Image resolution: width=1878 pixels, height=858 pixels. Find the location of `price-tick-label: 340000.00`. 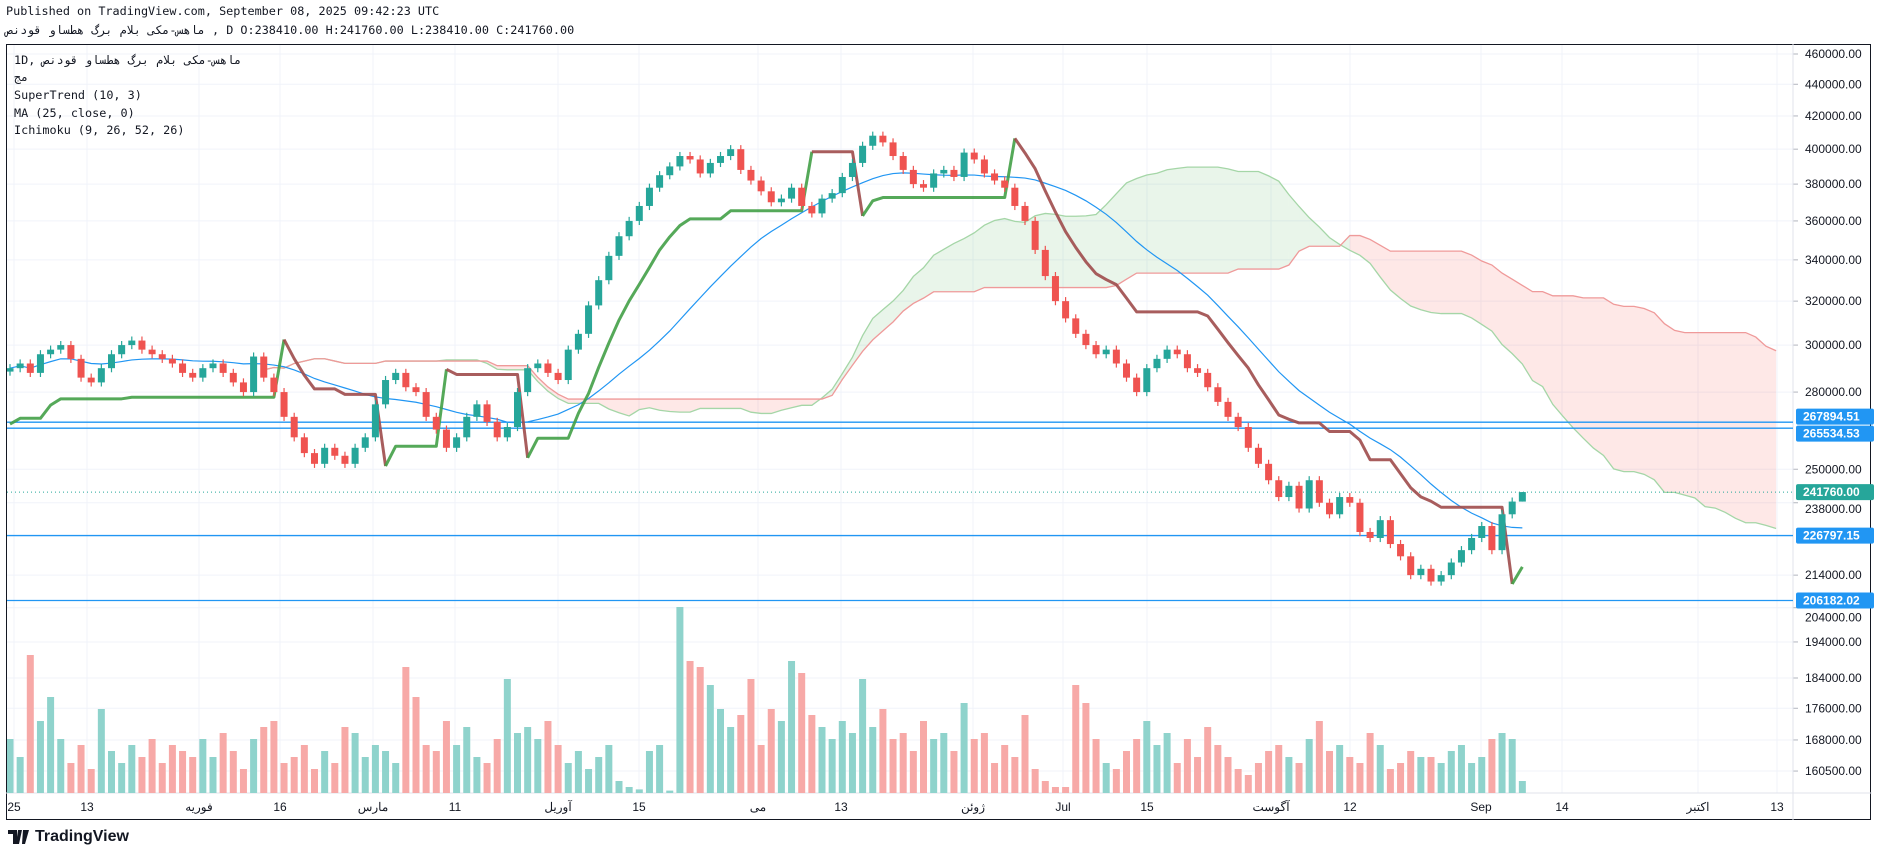

price-tick-label: 340000.00 is located at coordinates (1833, 260).